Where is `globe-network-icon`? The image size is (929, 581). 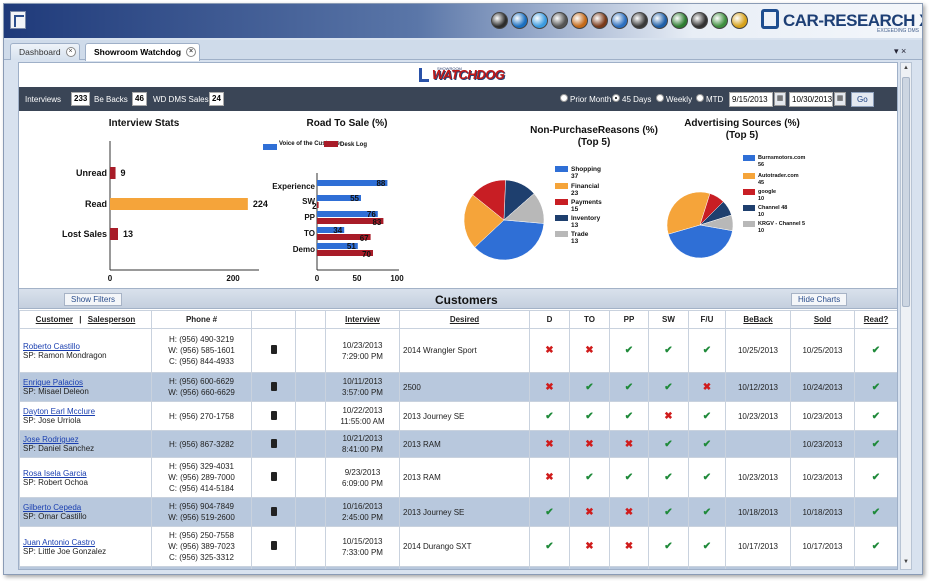
globe-network-icon is located at coordinates (619, 20).